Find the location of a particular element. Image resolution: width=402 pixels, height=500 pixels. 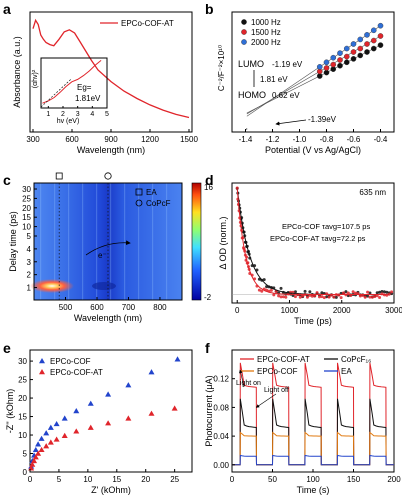

x-tick-label: 900 is located at coordinates (111, 139).